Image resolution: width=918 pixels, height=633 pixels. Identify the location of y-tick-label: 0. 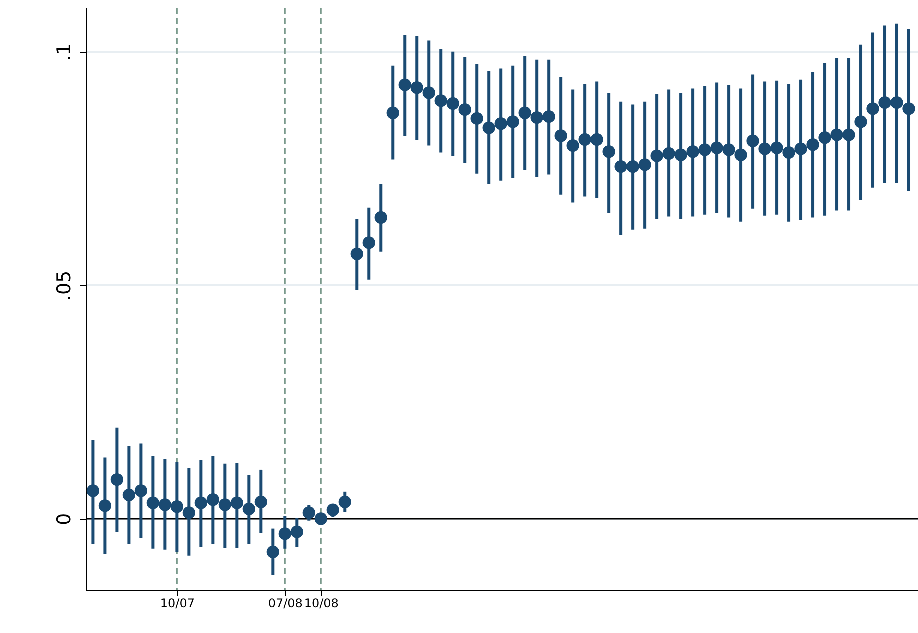
(65, 519).